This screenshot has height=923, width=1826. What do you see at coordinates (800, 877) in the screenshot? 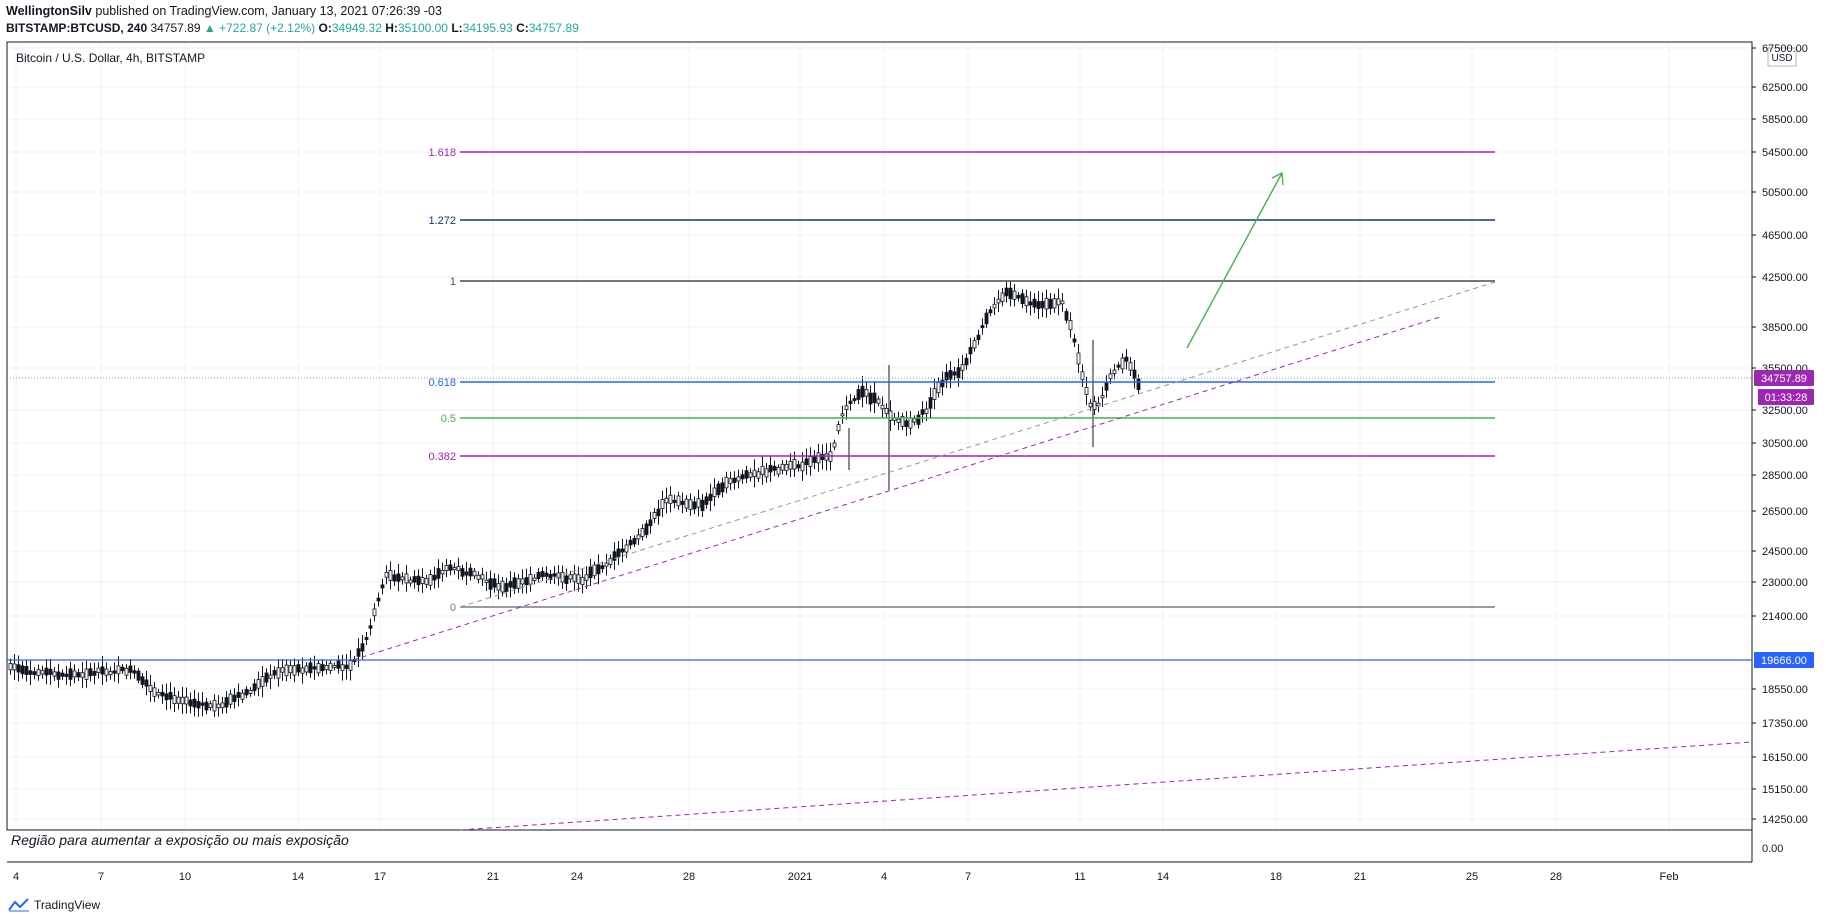
I see `time-tick-label: 2021` at bounding box center [800, 877].